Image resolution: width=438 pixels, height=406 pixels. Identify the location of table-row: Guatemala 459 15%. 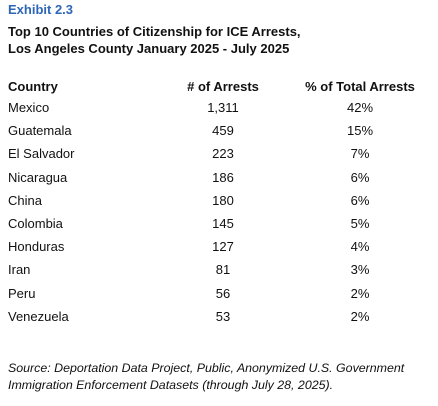
(220, 134).